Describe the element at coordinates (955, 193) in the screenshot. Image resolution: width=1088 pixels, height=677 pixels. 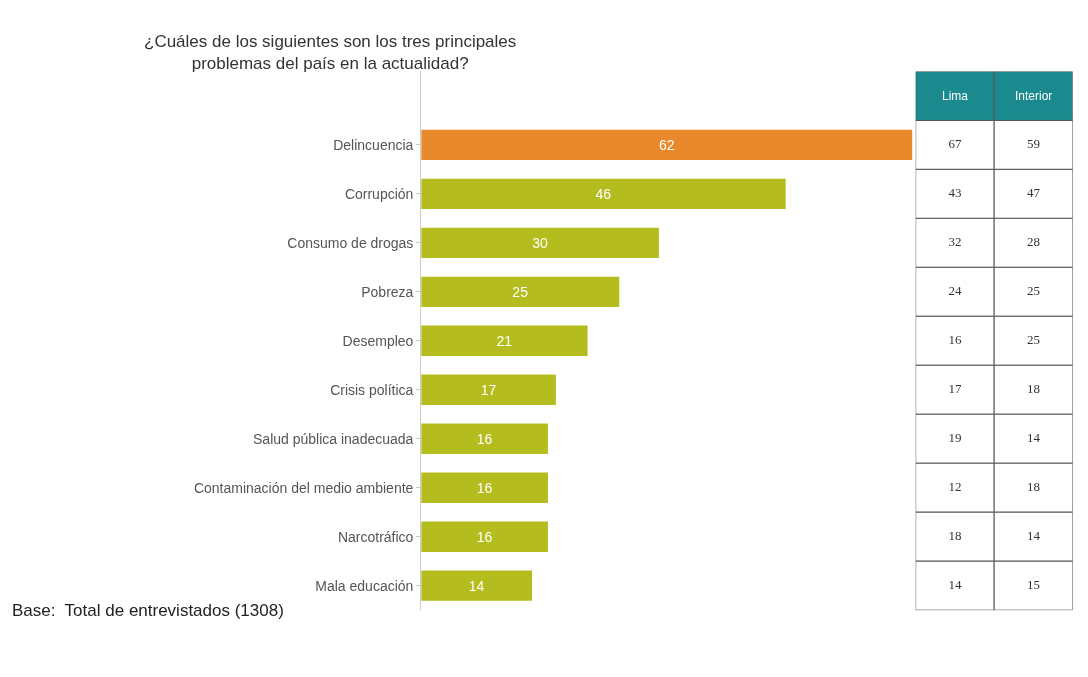
I see `data-label: 43` at that location.